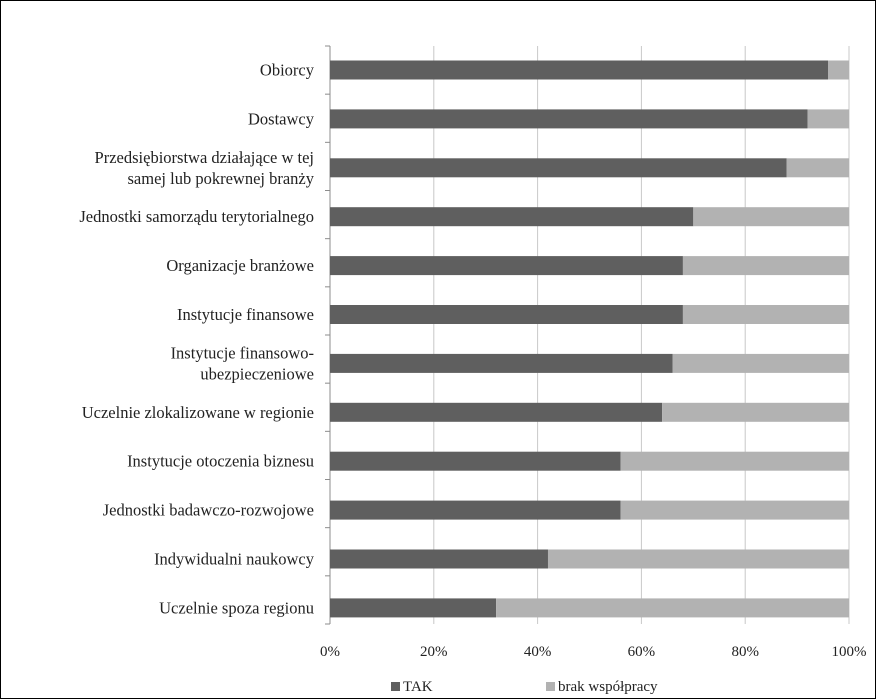  What do you see at coordinates (538, 652) in the screenshot?
I see `x-tick-label: 40%` at bounding box center [538, 652].